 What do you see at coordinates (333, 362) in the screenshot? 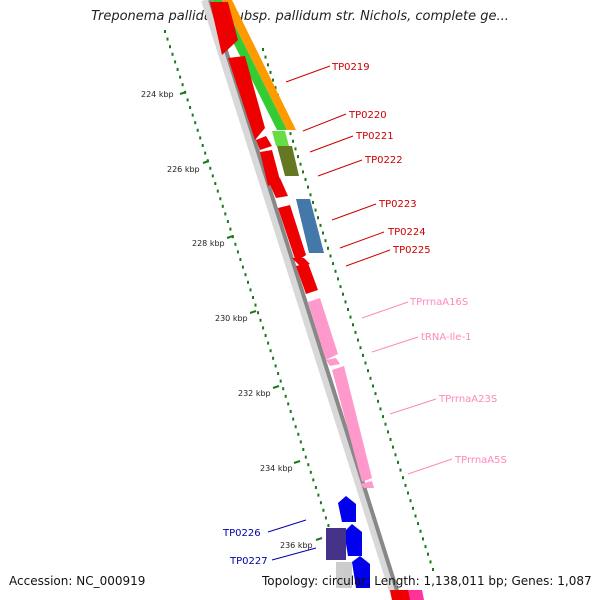
I see `trna-ile` at bounding box center [333, 362].